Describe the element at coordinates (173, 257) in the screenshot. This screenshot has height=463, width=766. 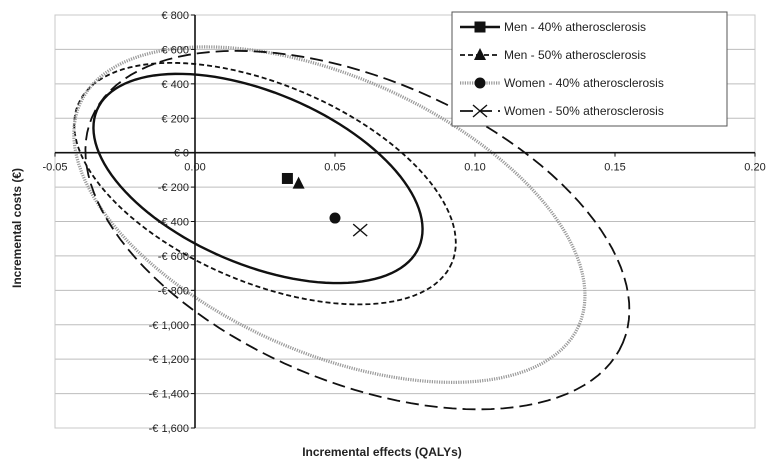
I see `y-tick-label: -€ 600` at that location.